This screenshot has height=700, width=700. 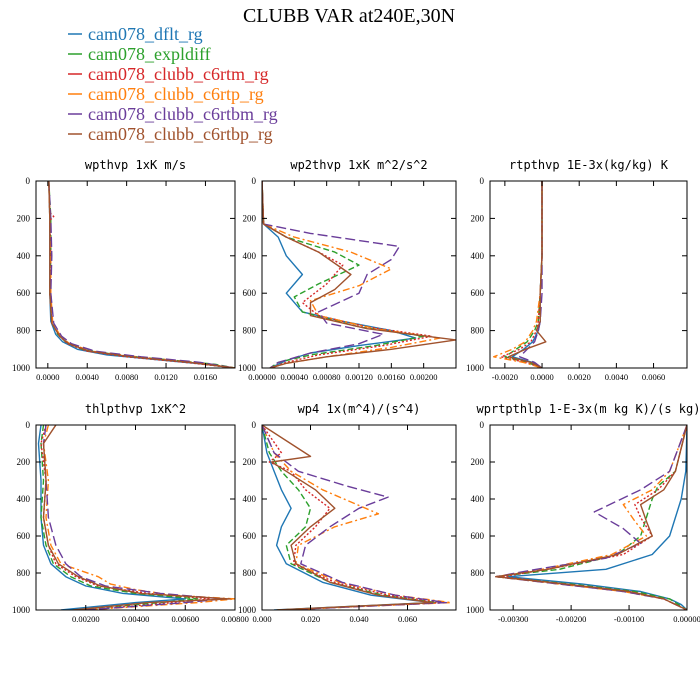 I want to click on figure-title: CLUBB VAR at240E,30N, so click(x=349, y=16).